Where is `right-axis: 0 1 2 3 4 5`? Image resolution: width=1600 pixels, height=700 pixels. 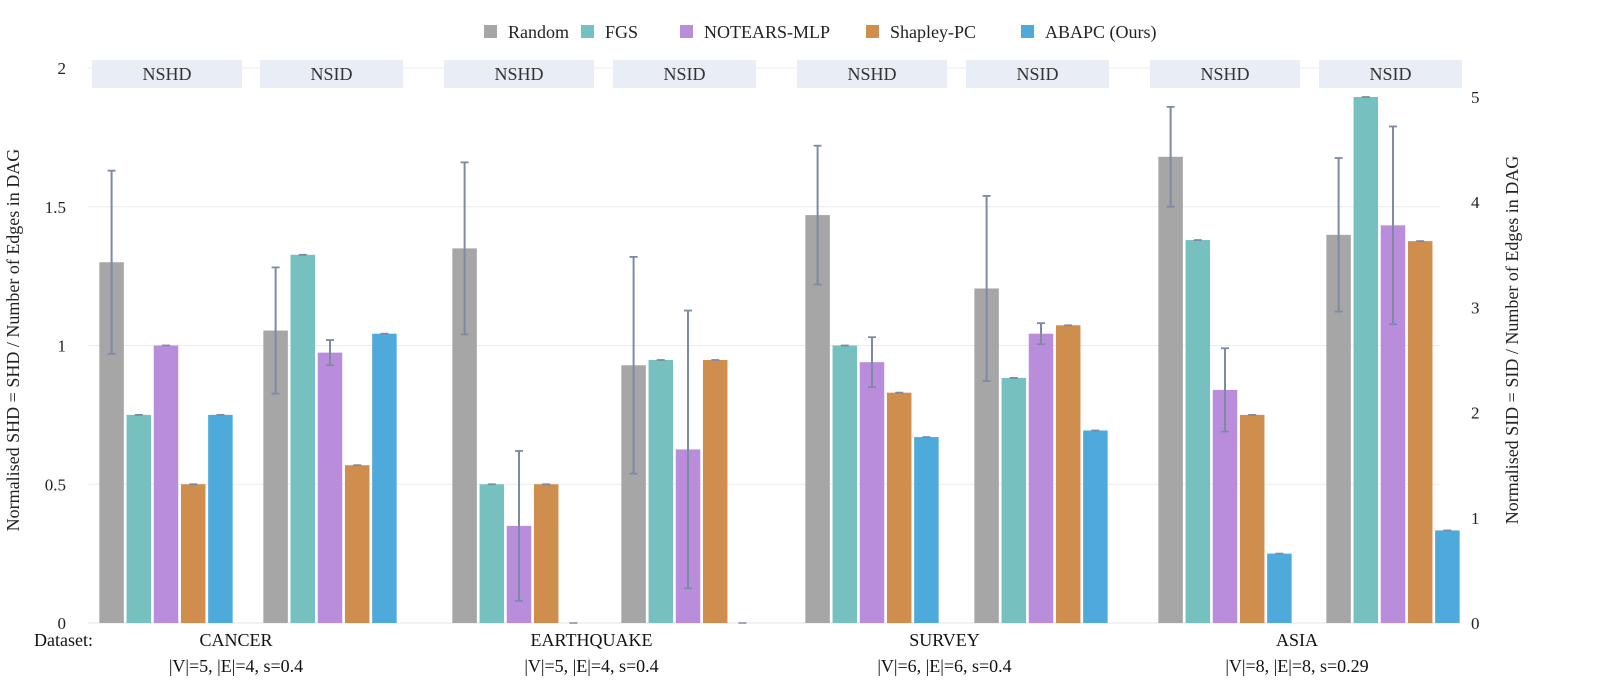
right-axis: 0 1 2 3 4 5 is located at coordinates (1475, 360).